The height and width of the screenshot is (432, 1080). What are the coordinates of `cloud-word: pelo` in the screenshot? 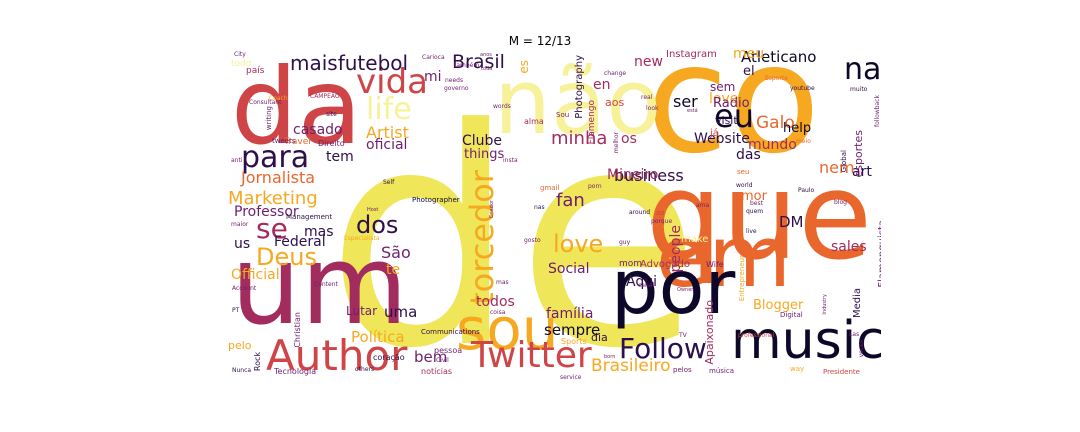 It's located at (240, 345).